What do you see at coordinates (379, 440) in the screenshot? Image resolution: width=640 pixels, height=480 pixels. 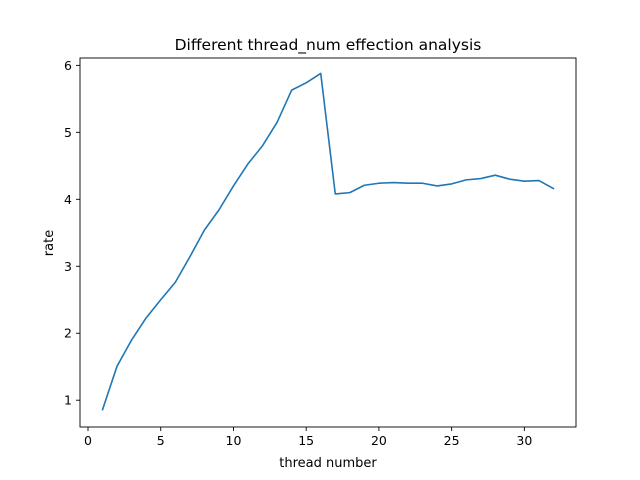 I see `x-tick-label: 20` at bounding box center [379, 440].